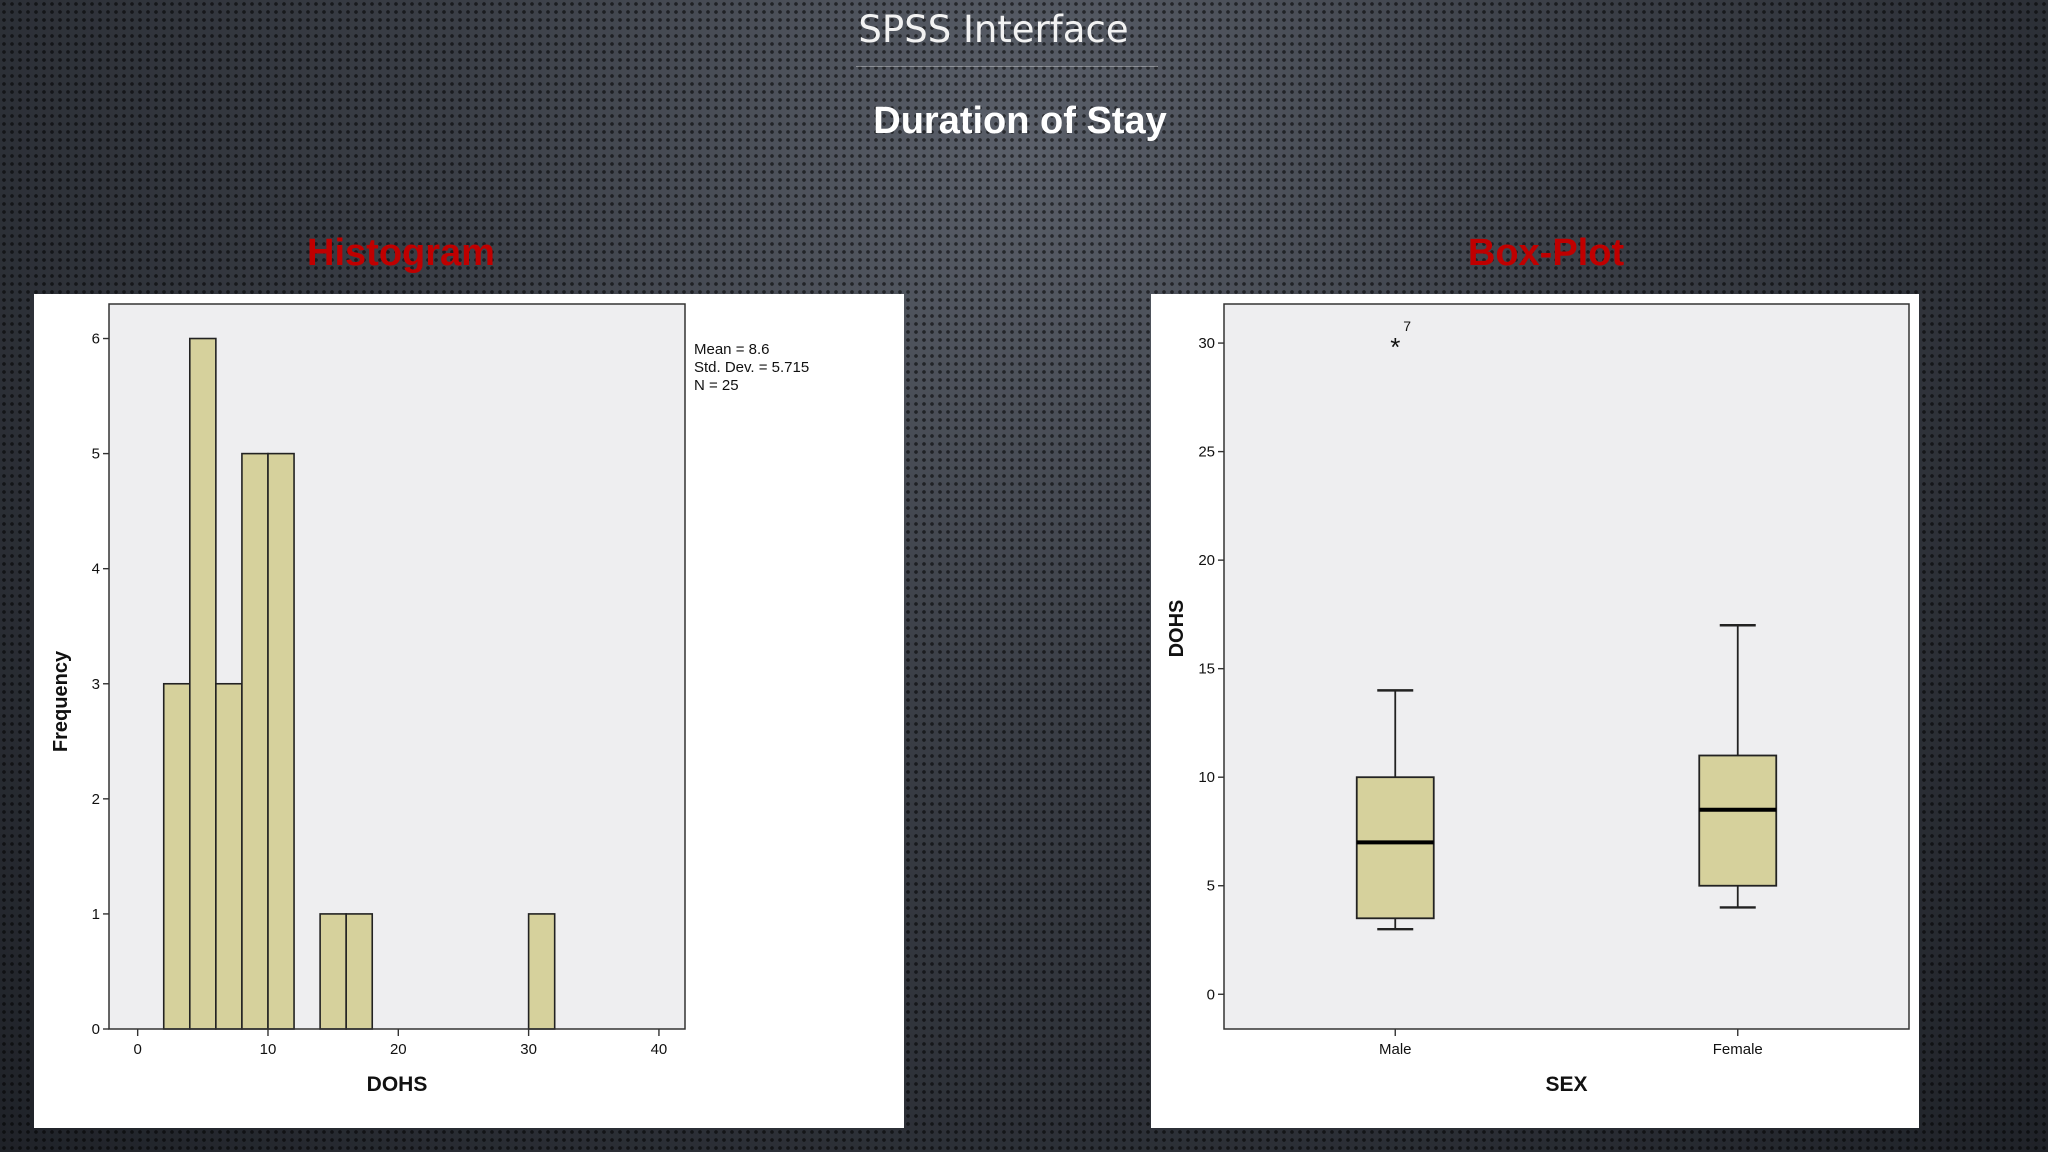  Describe the element at coordinates (397, 1084) in the screenshot. I see `histogram-x-axis-label: DOHS` at that location.